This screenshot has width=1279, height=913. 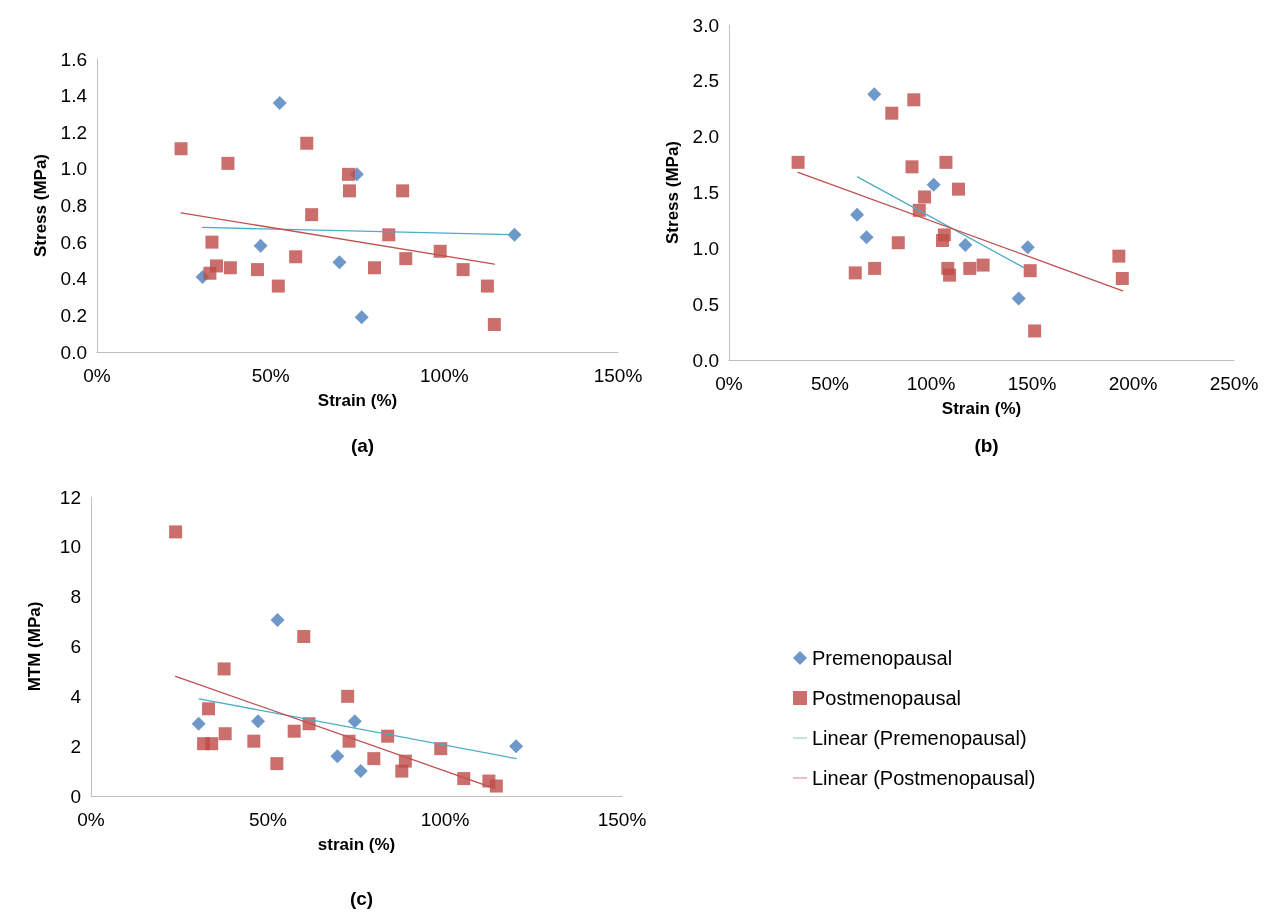 I want to click on y-tick-label: 0.8, so click(x=73, y=205).